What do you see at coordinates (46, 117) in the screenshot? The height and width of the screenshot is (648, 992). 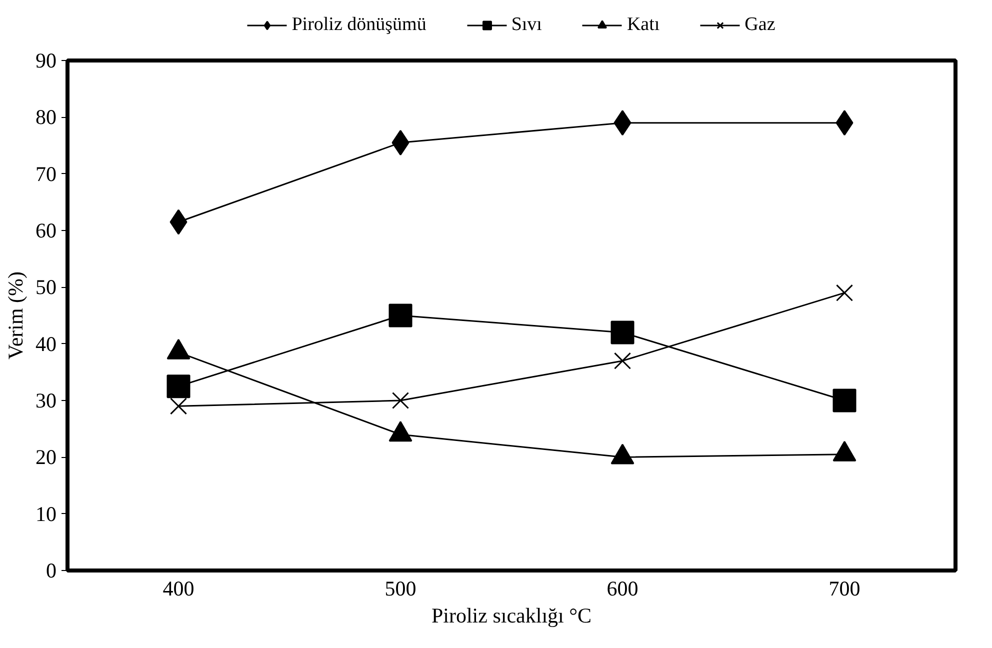 I see `y-tick-label: 80` at bounding box center [46, 117].